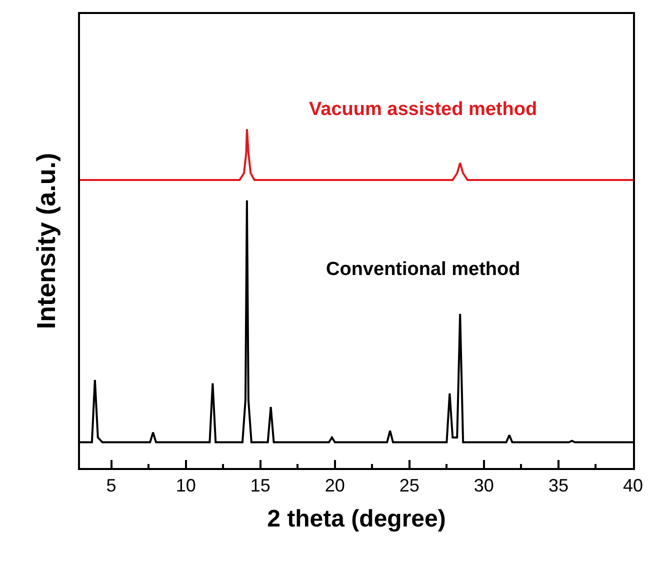 Image resolution: width=655 pixels, height=566 pixels. Describe the element at coordinates (111, 486) in the screenshot. I see `x-tick-label: 5` at that location.